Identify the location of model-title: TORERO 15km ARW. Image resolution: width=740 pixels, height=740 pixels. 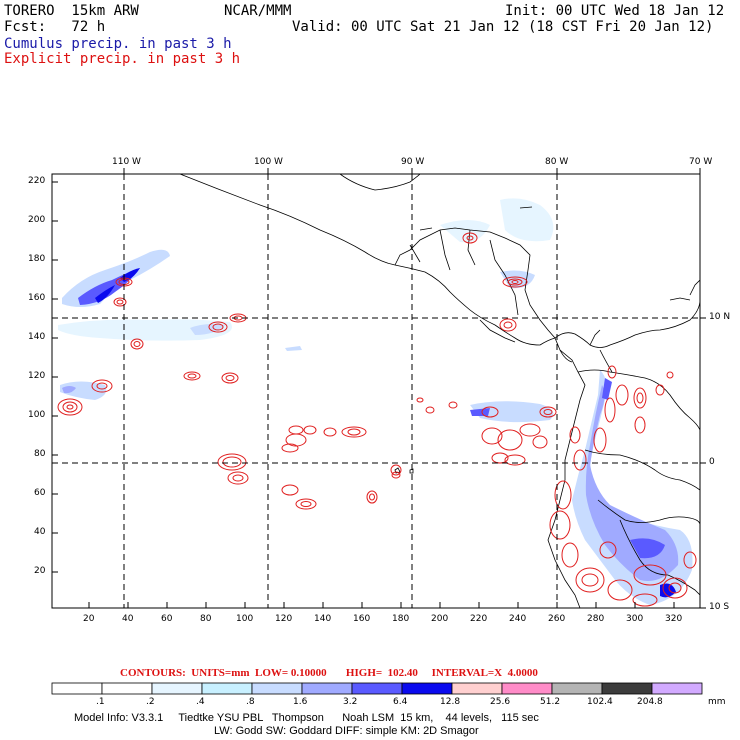
(71, 11).